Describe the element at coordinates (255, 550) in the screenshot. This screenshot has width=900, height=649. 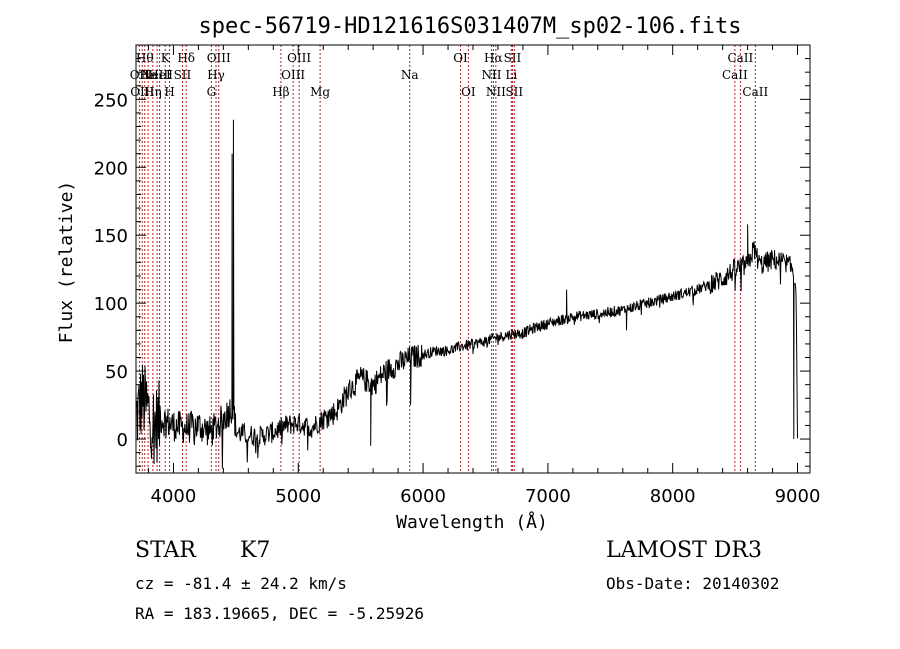
I see `object-subclass: K7` at that location.